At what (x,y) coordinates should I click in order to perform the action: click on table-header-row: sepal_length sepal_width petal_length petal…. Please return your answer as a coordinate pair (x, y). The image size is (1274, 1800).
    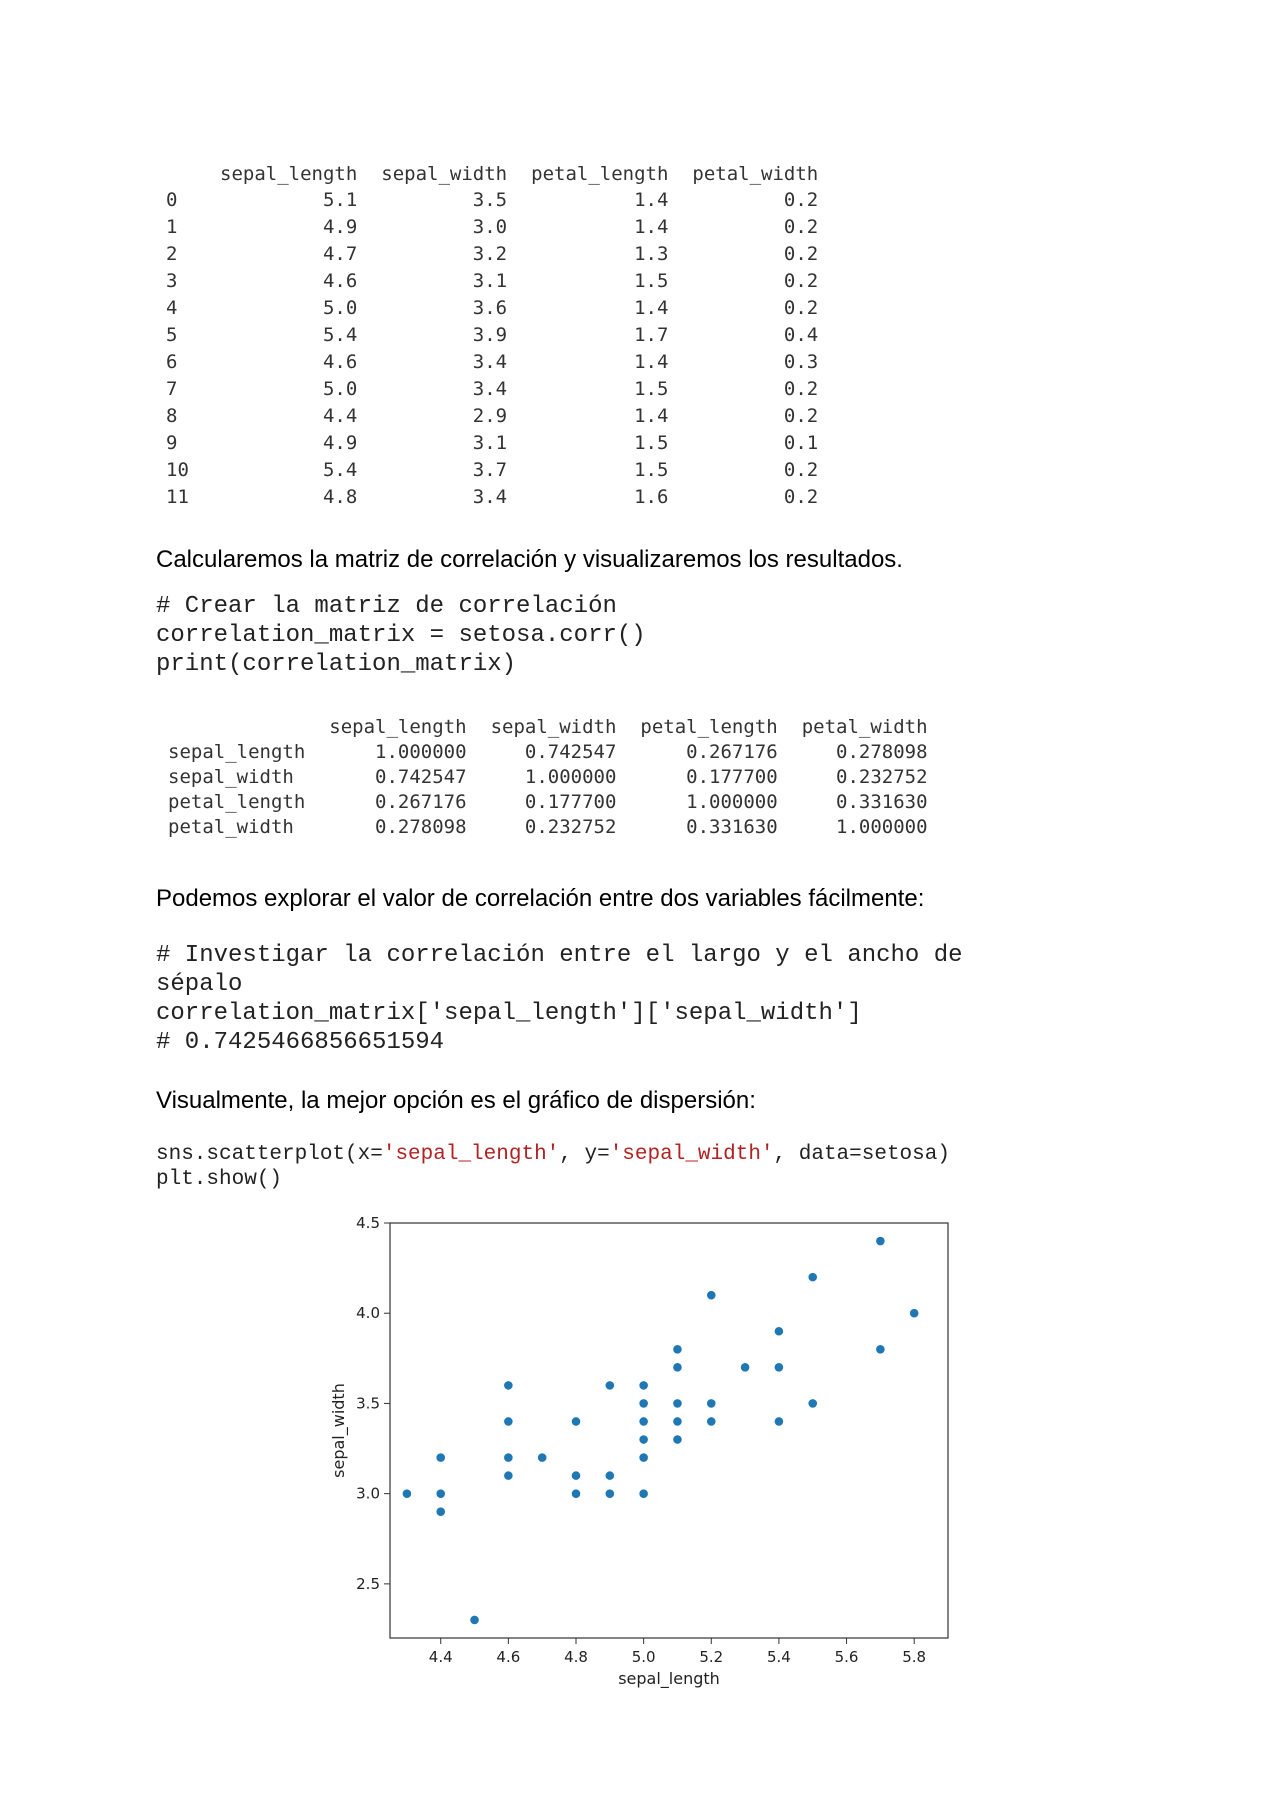
    Looking at the image, I should click on (492, 174).